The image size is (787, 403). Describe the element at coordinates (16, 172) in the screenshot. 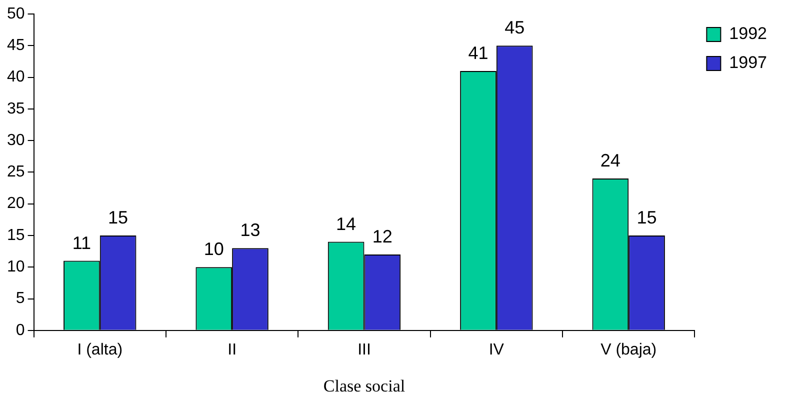

I see `y-tick-label: 25` at that location.